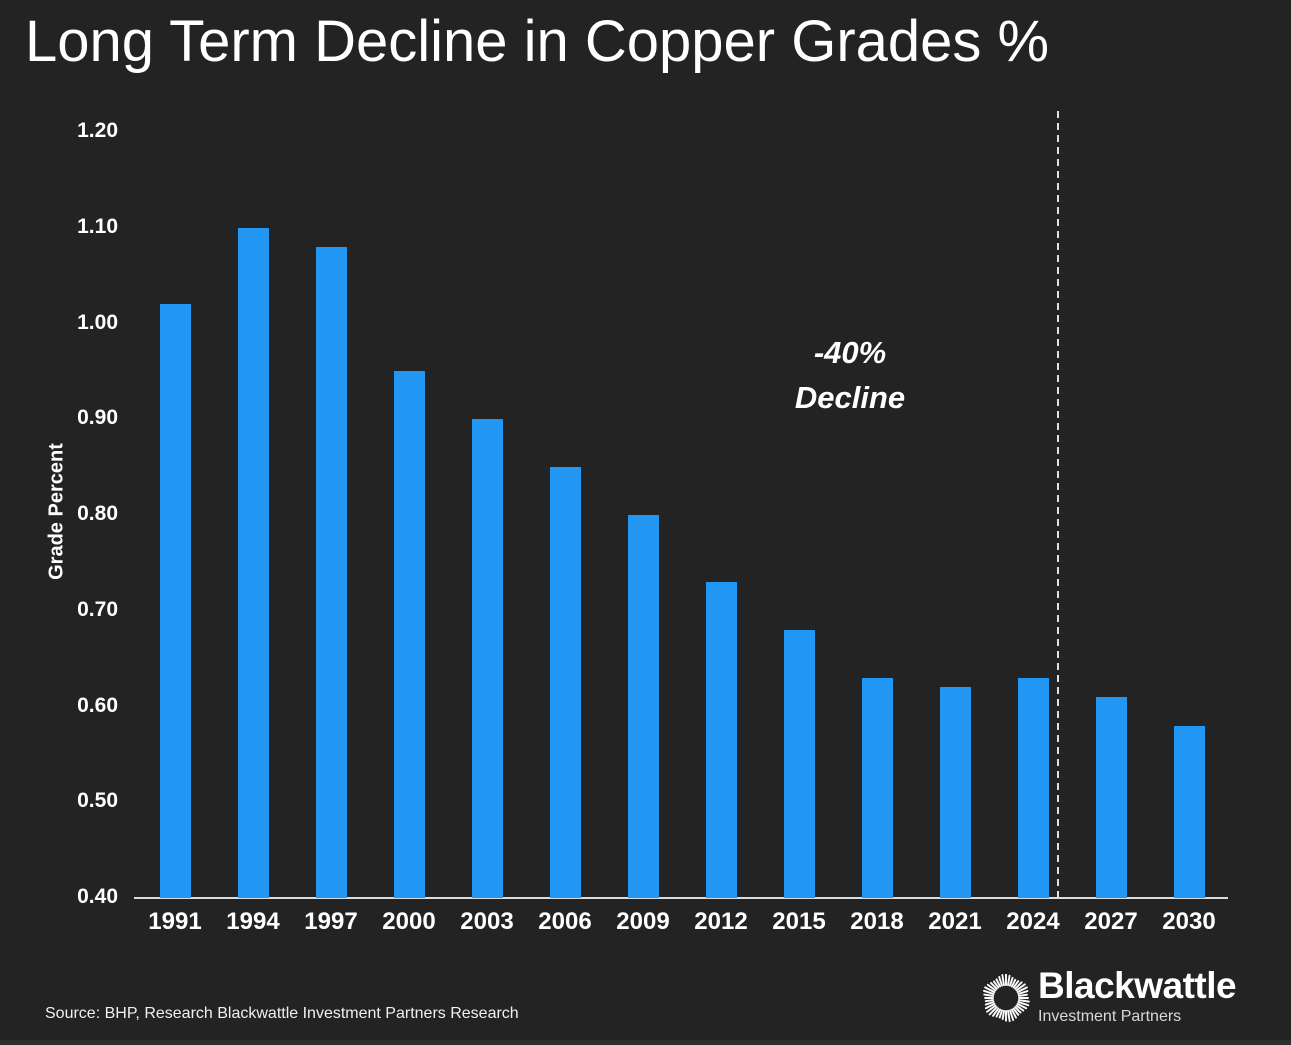 This screenshot has height=1045, width=1291. What do you see at coordinates (1111, 797) in the screenshot?
I see `bar-2027` at bounding box center [1111, 797].